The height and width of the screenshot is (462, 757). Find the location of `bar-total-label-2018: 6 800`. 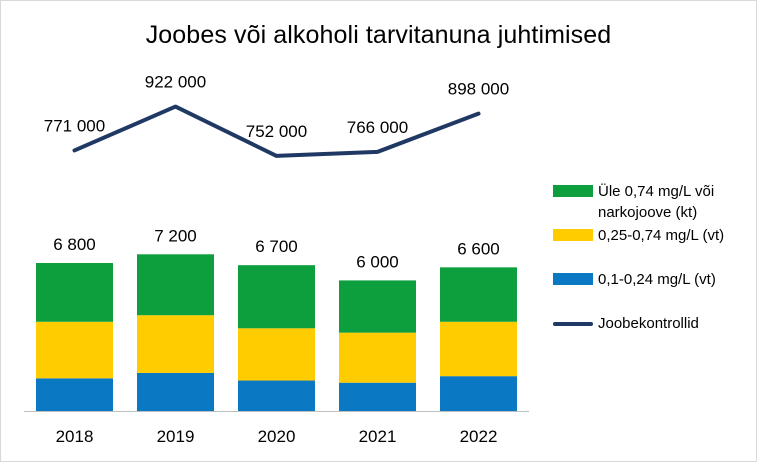

bar-total-label-2018: 6 800 is located at coordinates (74, 244).